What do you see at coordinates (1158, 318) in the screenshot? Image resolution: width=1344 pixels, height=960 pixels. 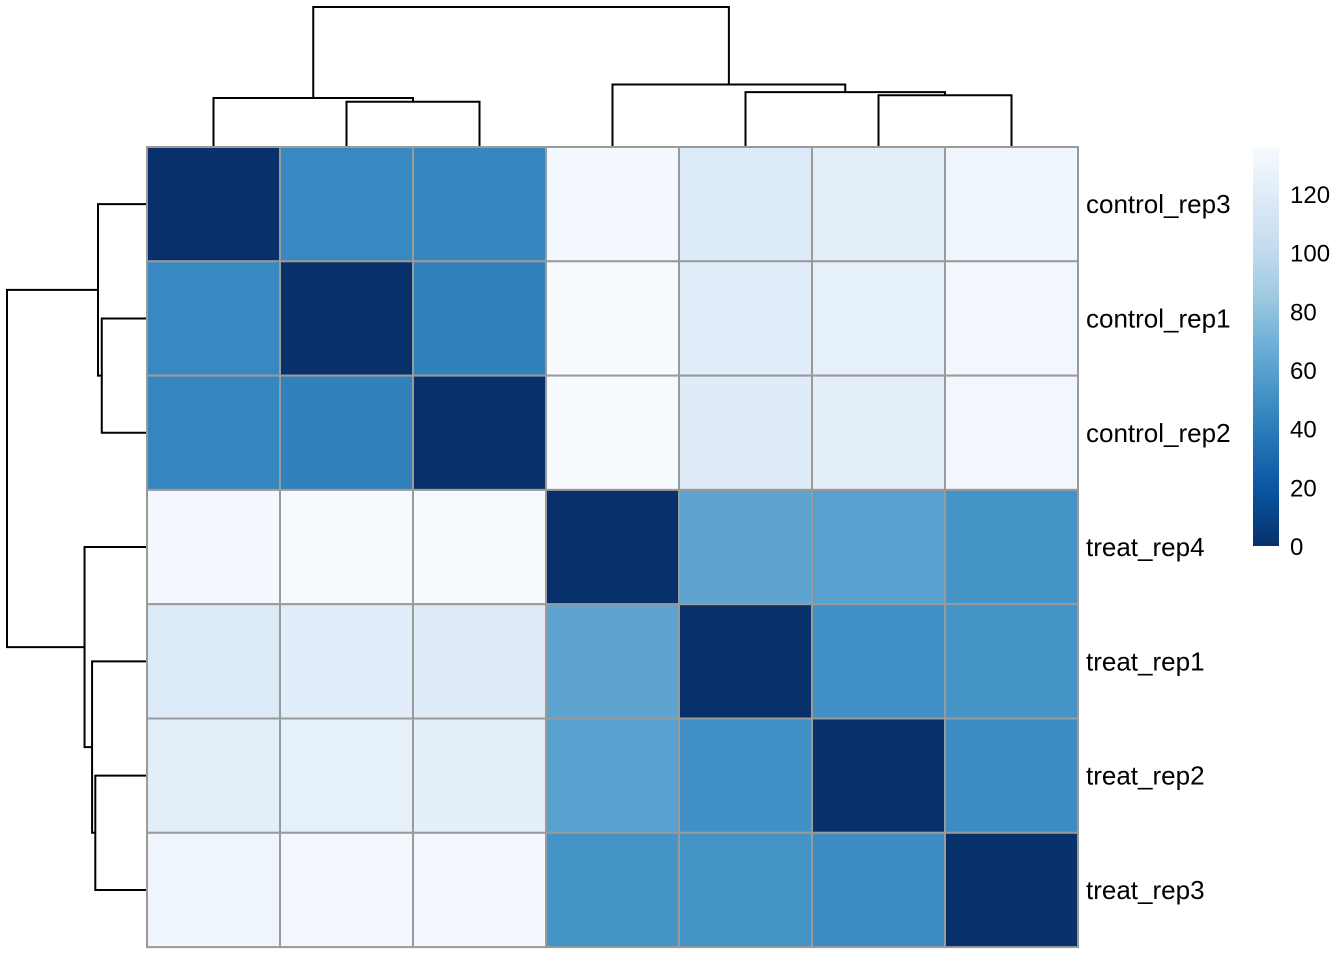 I see `row-label: control_rep1` at bounding box center [1158, 318].